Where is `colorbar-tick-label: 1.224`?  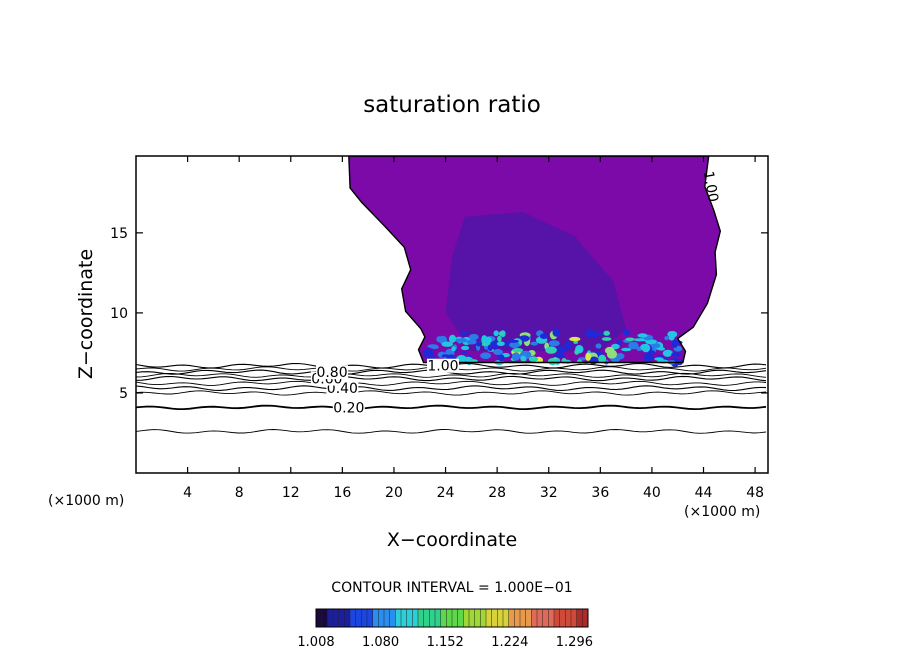
colorbar-tick-label: 1.224 is located at coordinates (509, 642).